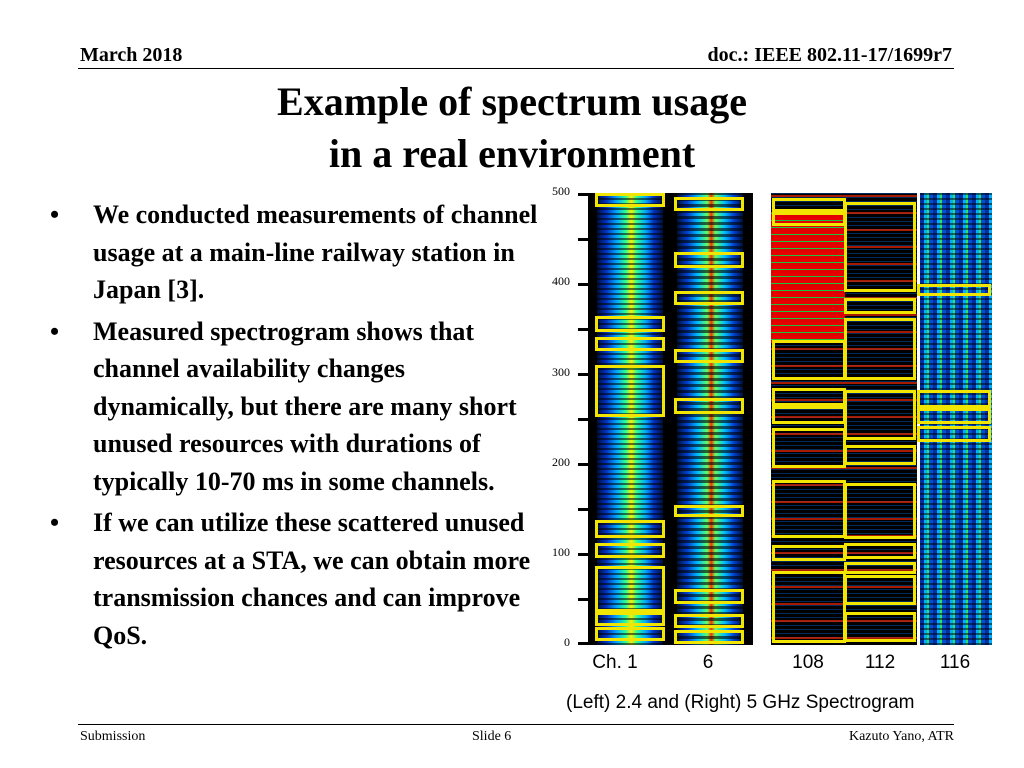  Describe the element at coordinates (567, 642) in the screenshot. I see `y-tick-label: 0` at that location.